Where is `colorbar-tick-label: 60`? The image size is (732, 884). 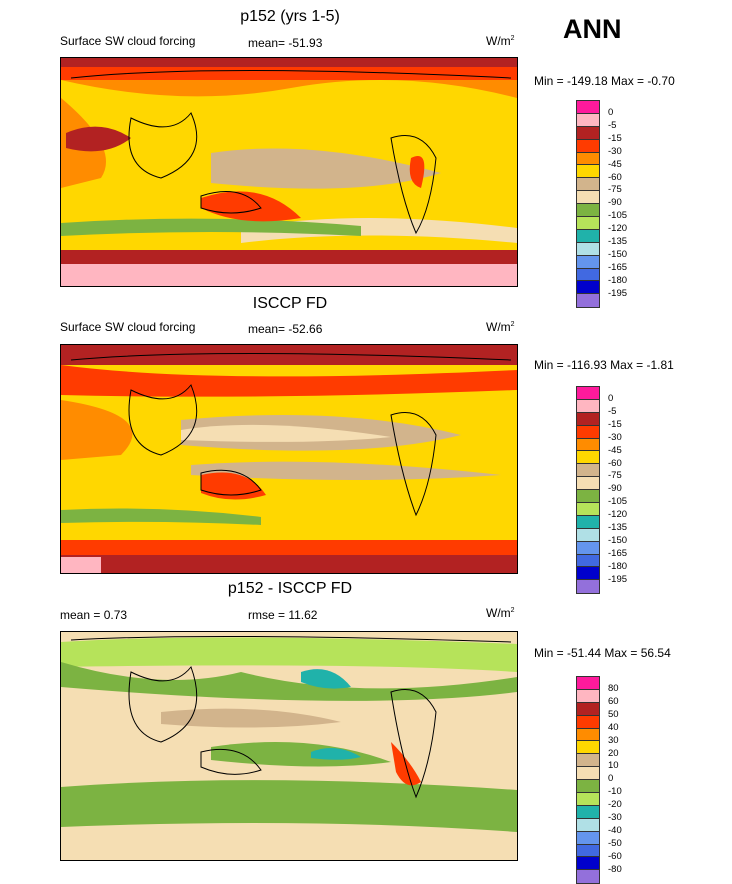 colorbar-tick-label: 60 is located at coordinates (613, 701).